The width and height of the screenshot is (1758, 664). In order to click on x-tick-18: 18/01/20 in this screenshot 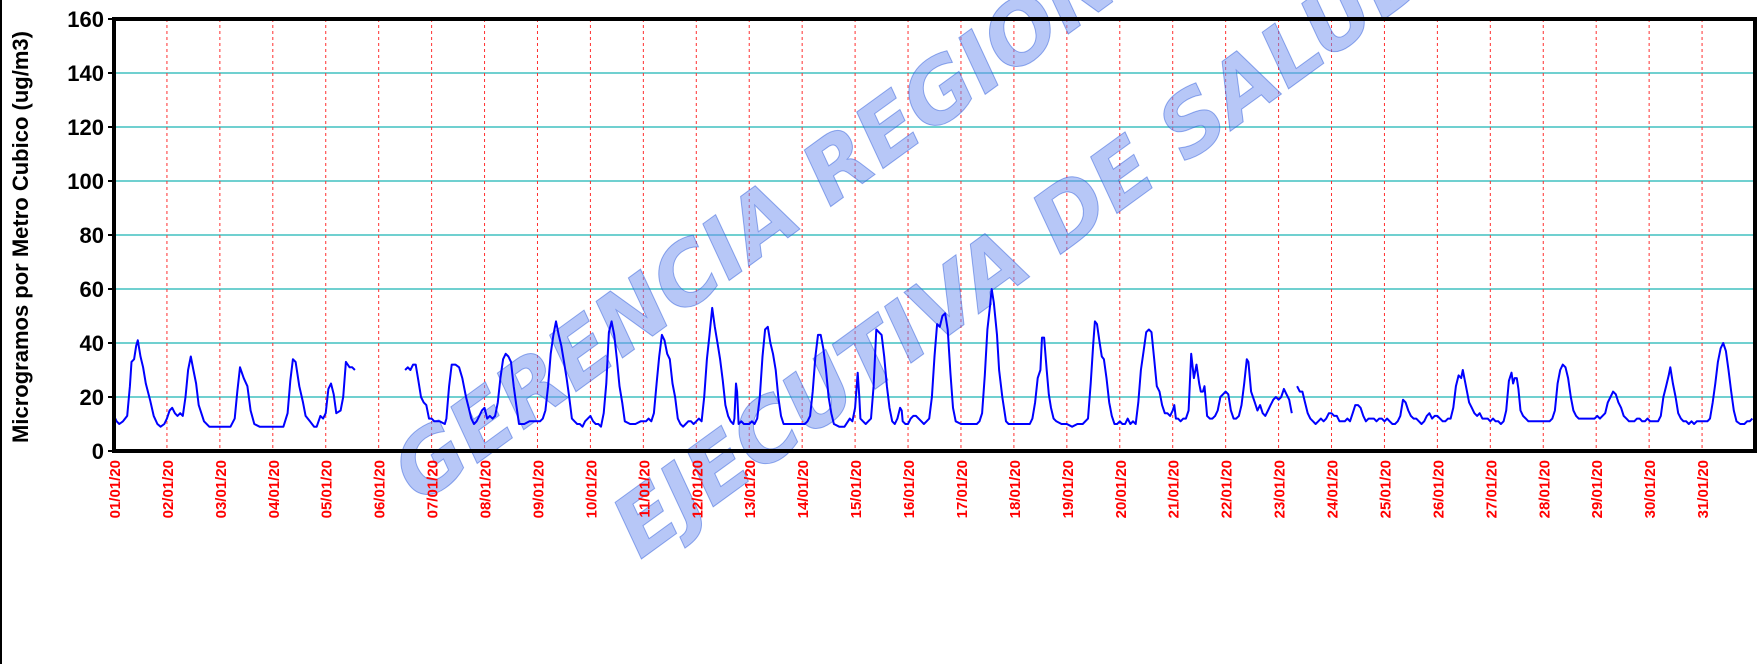, I will do `click(1015, 489)`.